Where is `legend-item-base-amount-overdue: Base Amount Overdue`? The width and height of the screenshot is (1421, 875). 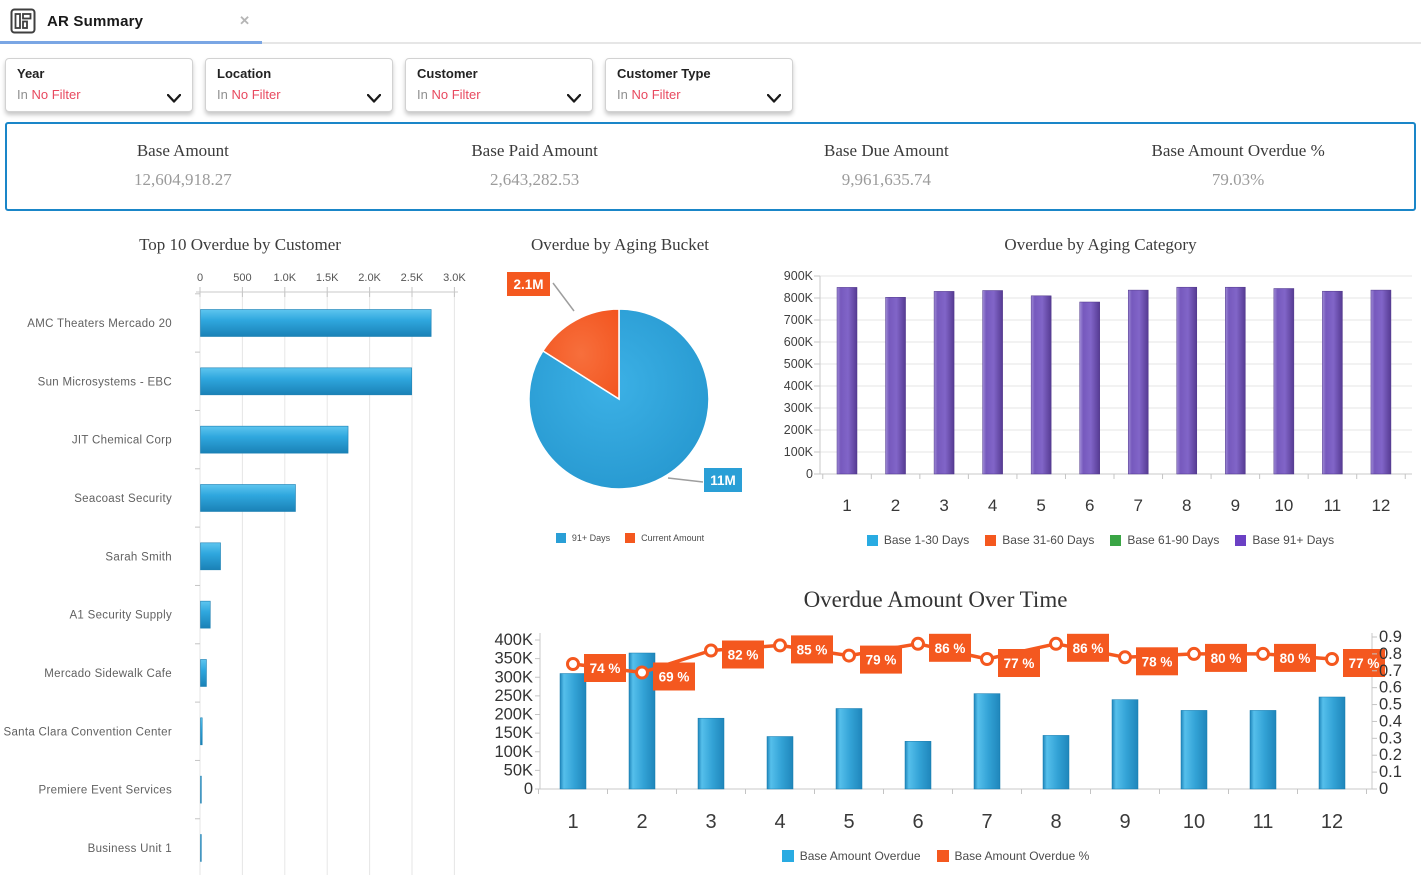
legend-item-base-amount-overdue: Base Amount Overdue is located at coordinates (851, 856).